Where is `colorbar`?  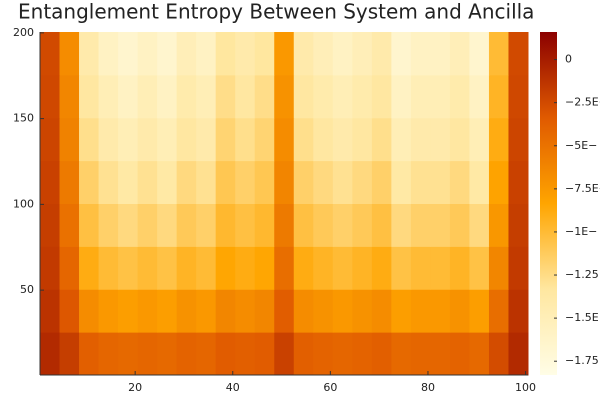 colorbar is located at coordinates (548, 203).